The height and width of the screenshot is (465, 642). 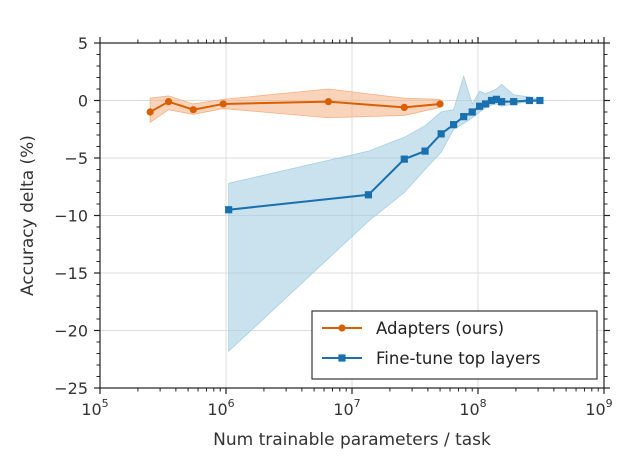 I want to click on legend-marker-adapters, so click(x=342, y=328).